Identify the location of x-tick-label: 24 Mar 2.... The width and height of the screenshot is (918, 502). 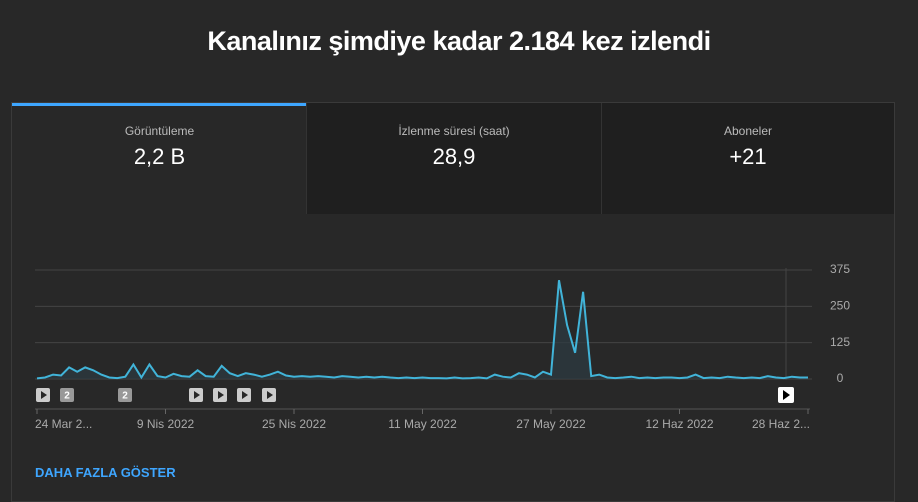
(63, 424).